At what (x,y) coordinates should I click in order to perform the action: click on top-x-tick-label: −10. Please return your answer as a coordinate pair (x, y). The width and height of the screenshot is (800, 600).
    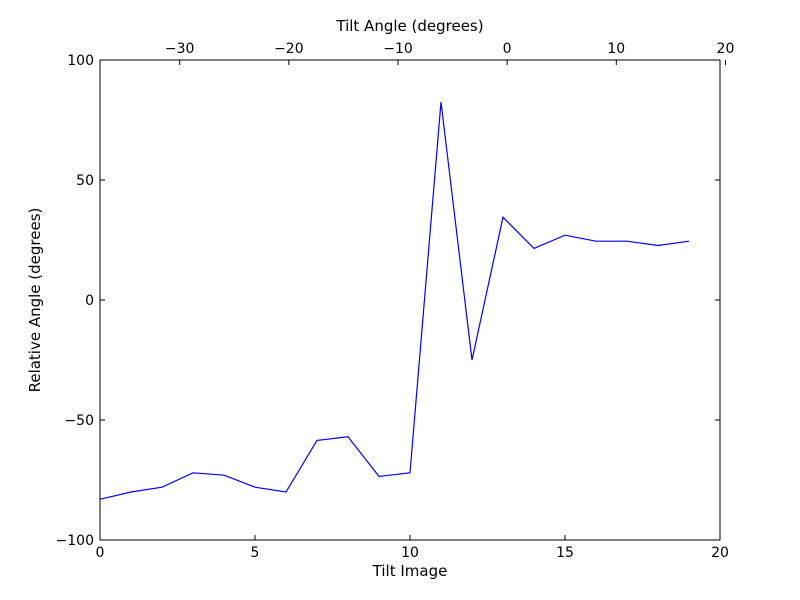
    Looking at the image, I should click on (398, 49).